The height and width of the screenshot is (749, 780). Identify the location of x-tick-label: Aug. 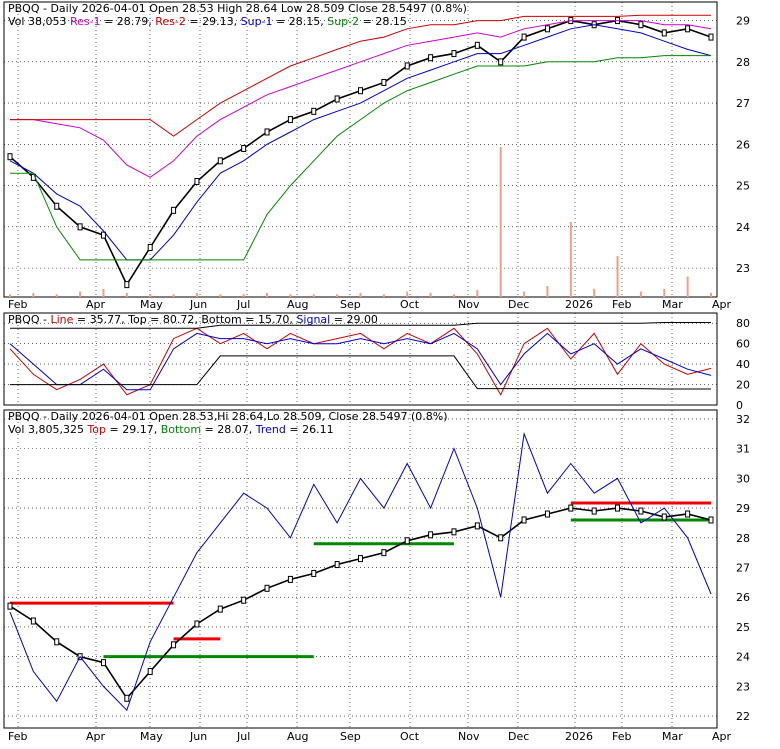
(297, 304).